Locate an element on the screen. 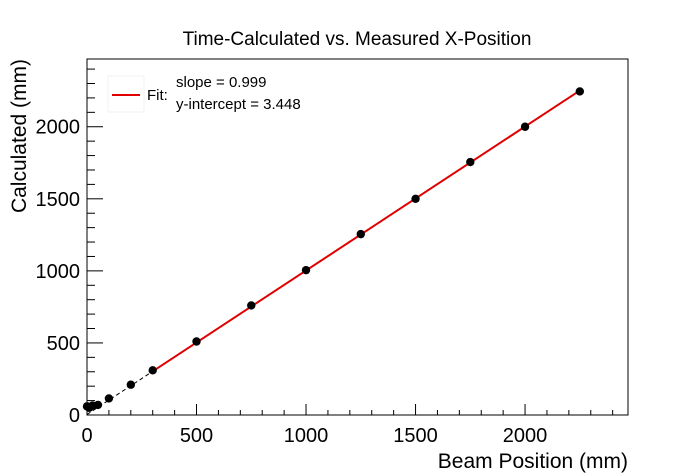 This screenshot has height=475, width=698. legend-slope: slope = 0.999 is located at coordinates (221, 82).